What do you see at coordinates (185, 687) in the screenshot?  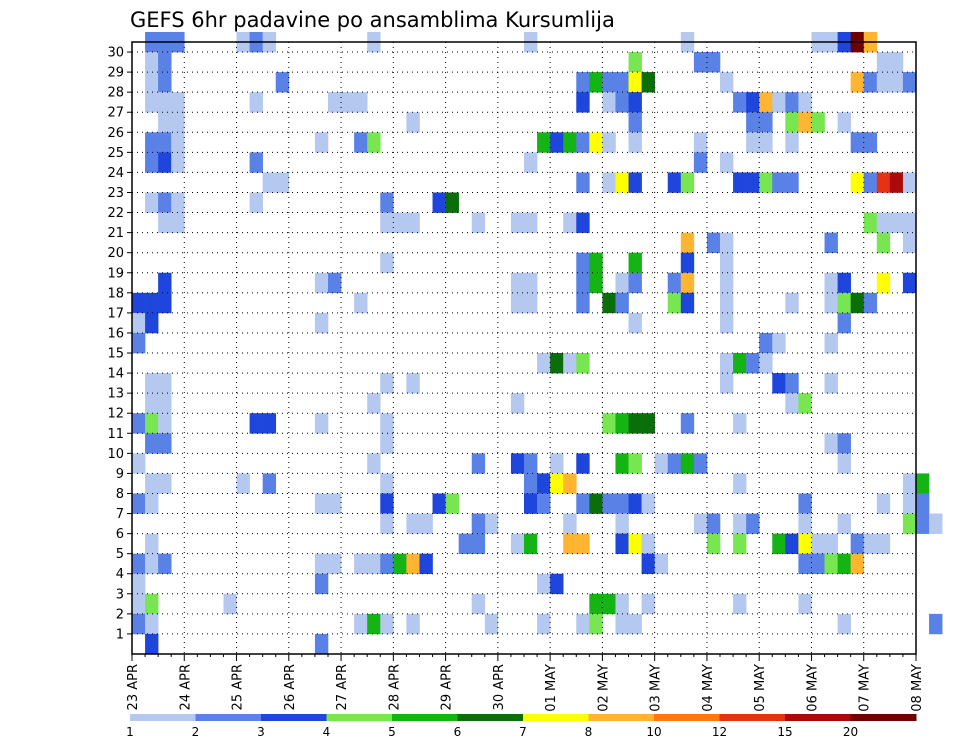 I see `x-tick-label: 24 APR` at bounding box center [185, 687].